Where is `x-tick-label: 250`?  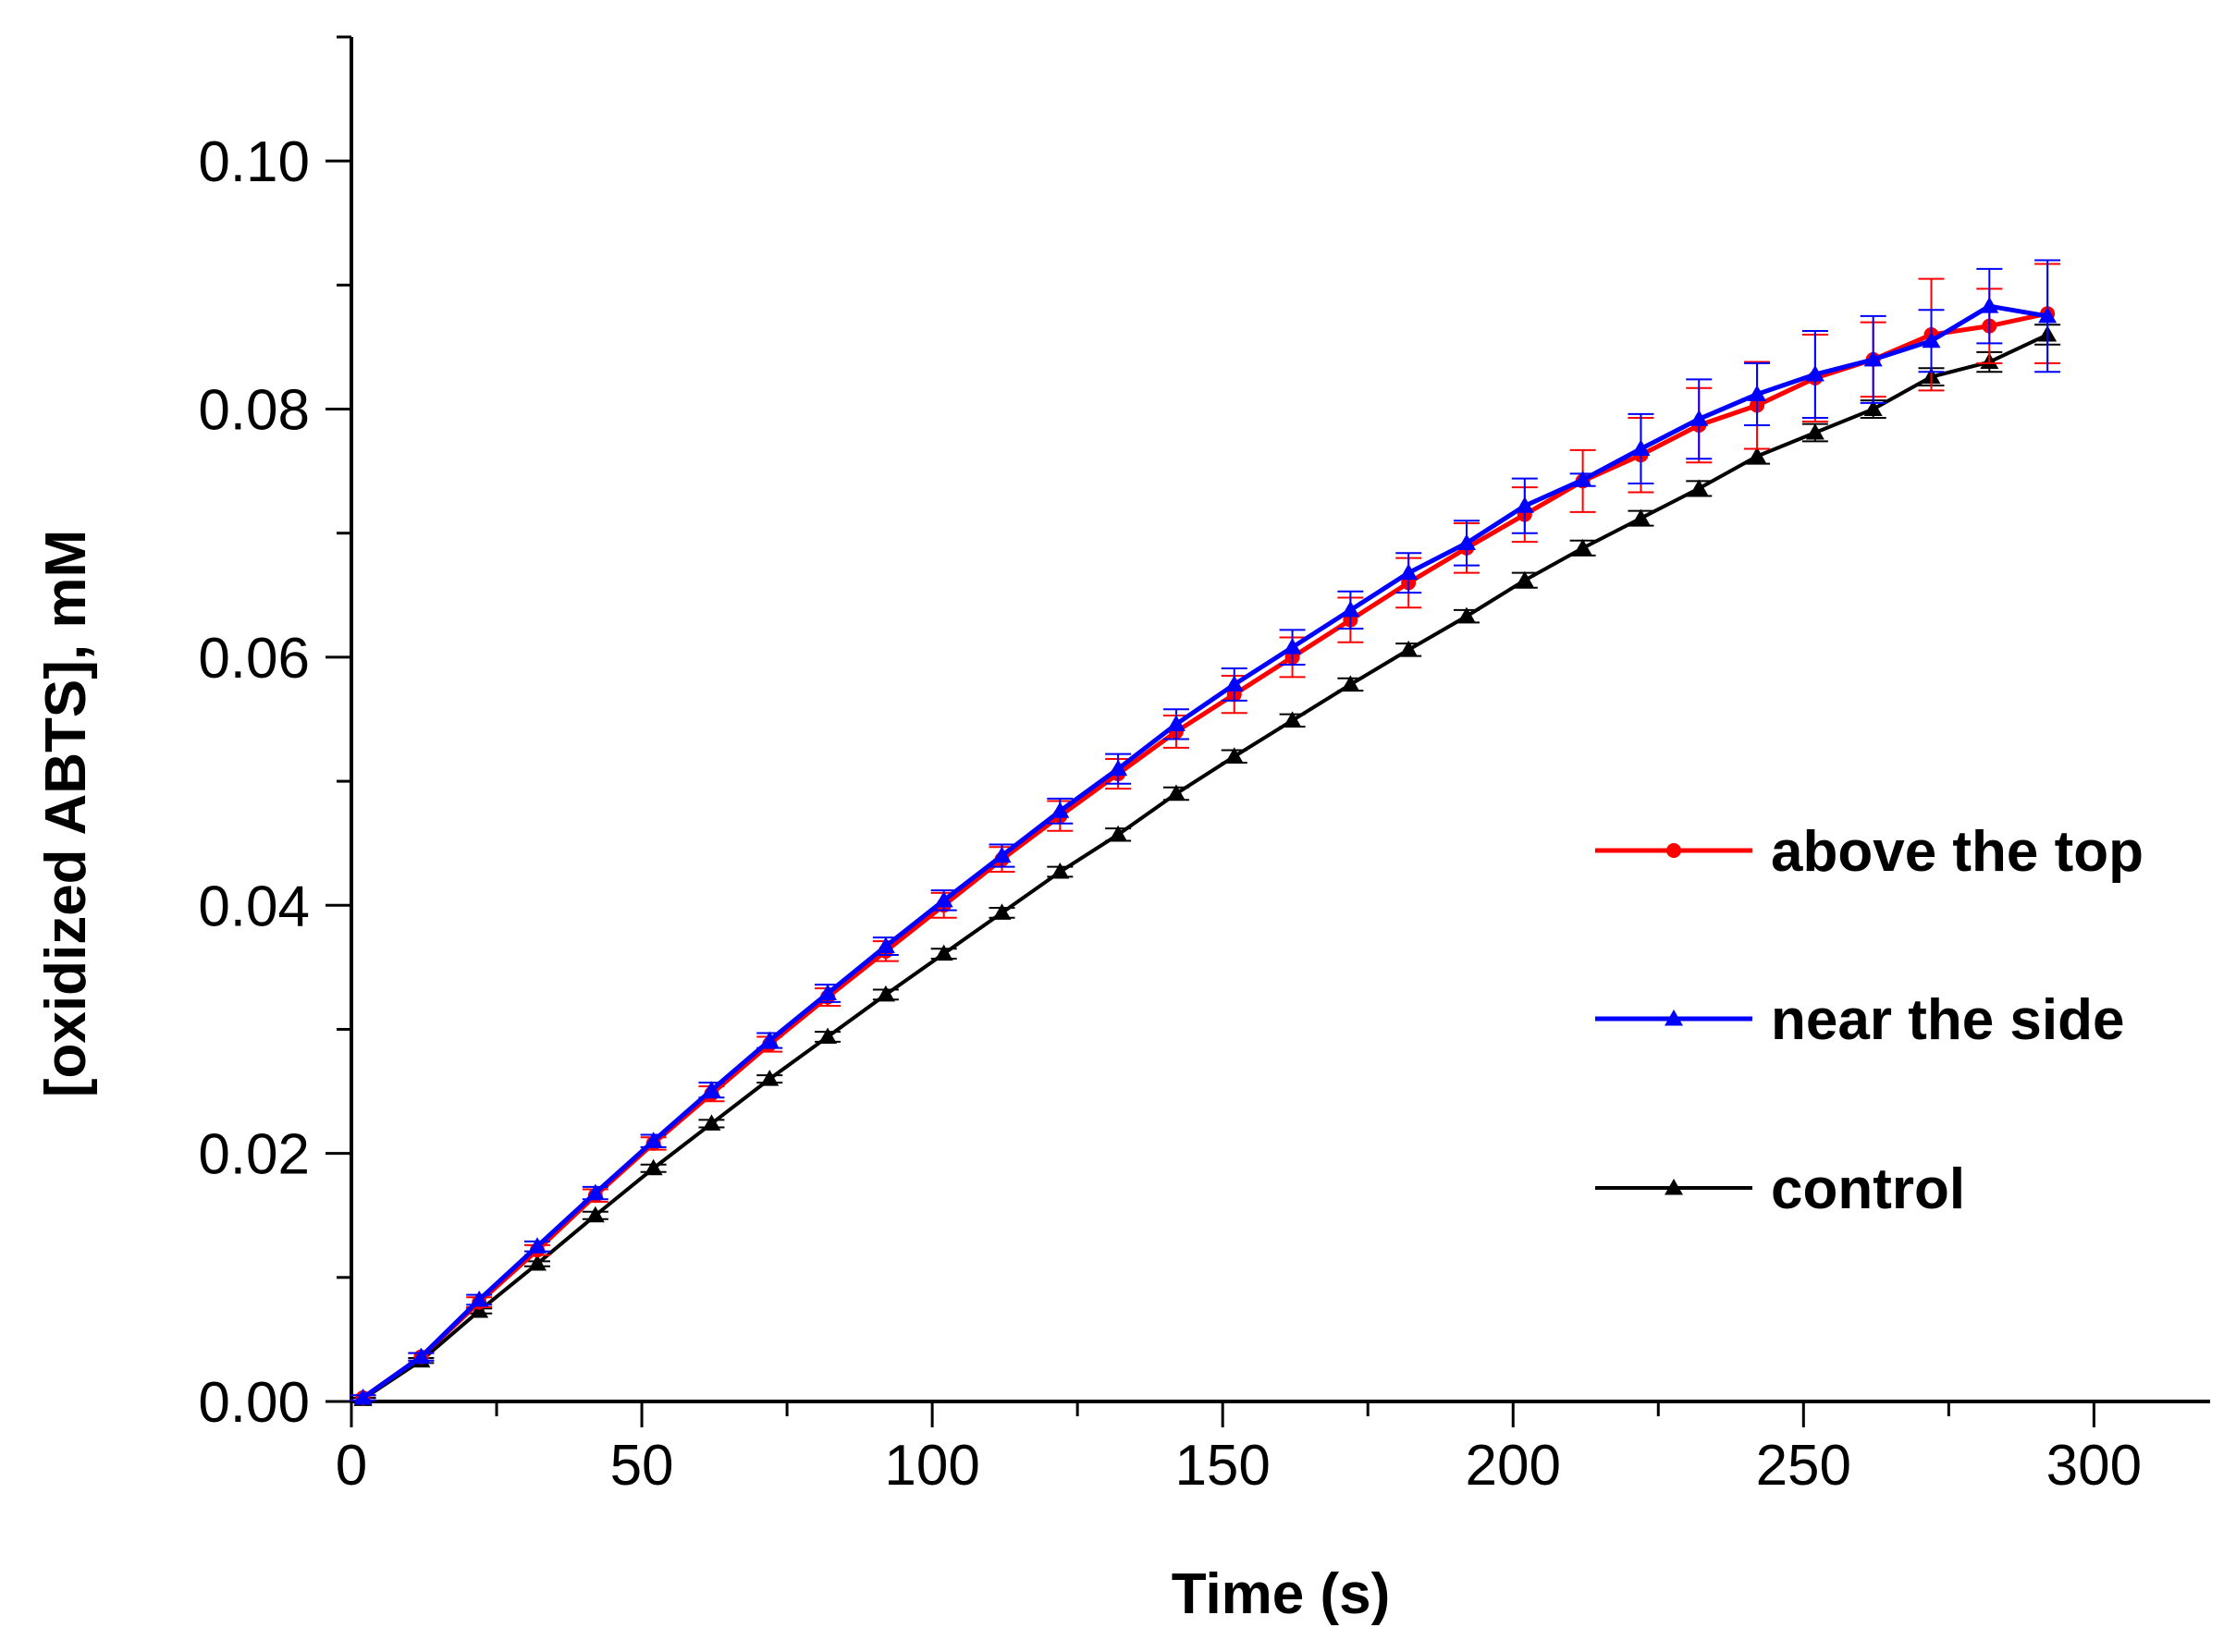
x-tick-label: 250 is located at coordinates (1803, 1466).